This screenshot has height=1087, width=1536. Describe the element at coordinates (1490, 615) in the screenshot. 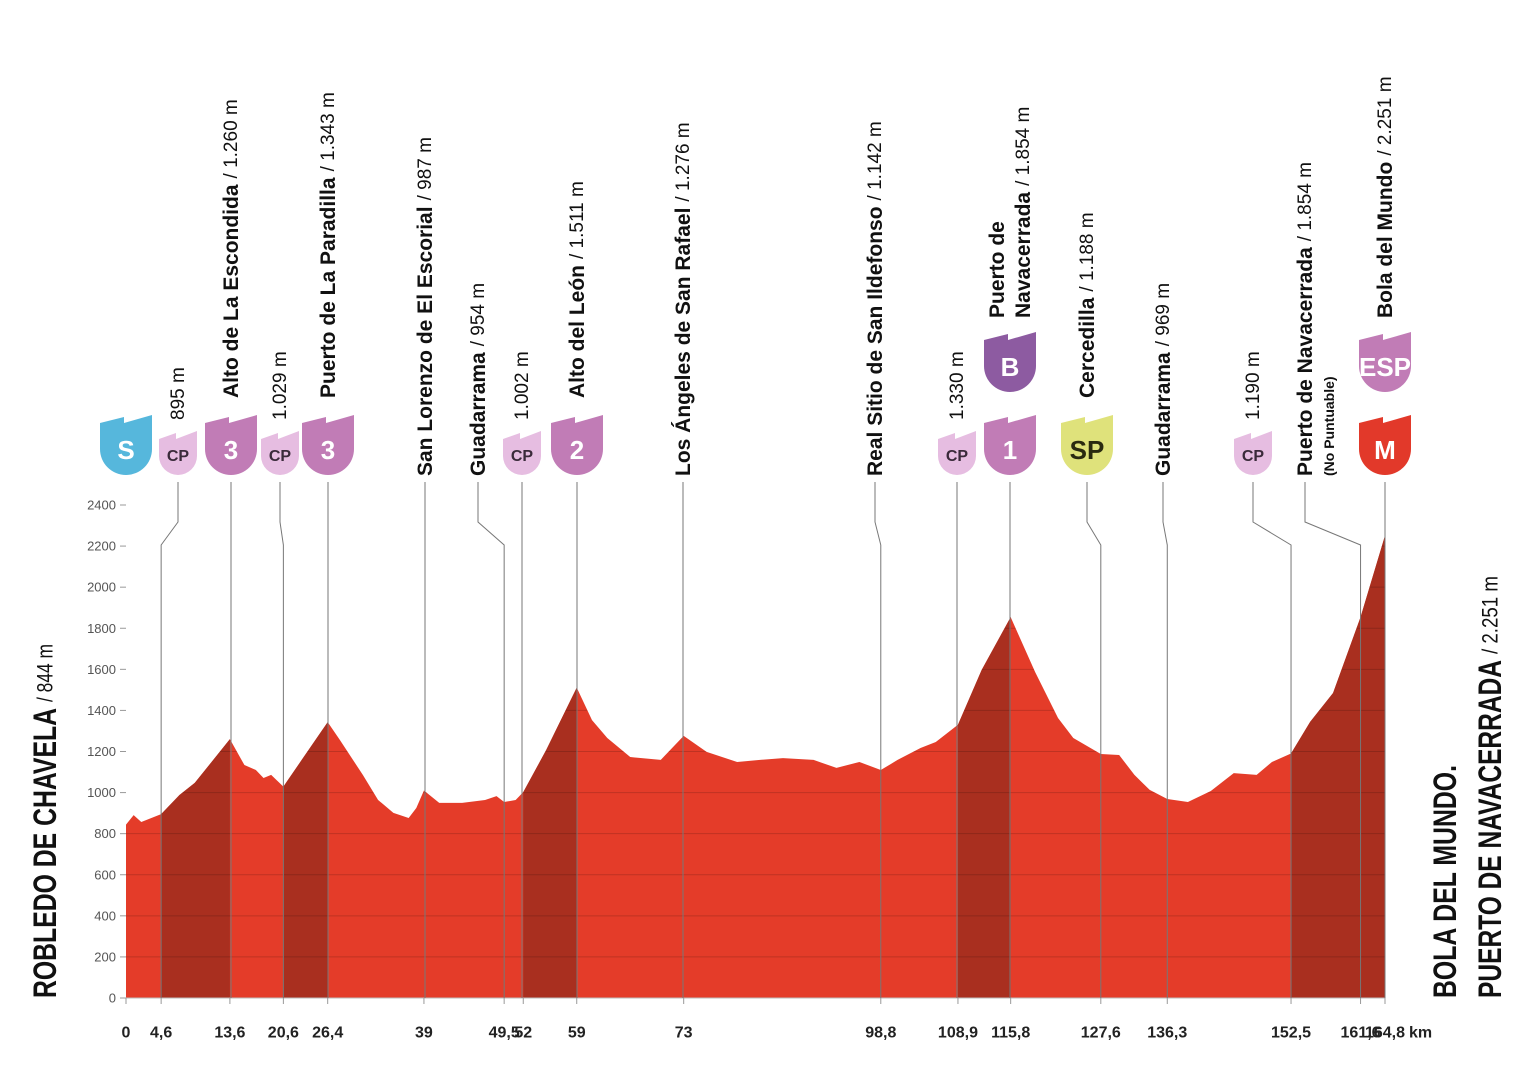

I see `finish-altitude: / 2.251 m` at that location.